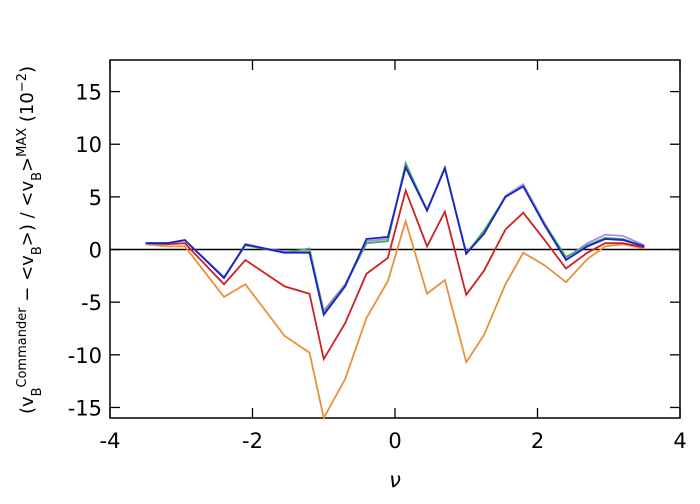  I want to click on x-tick-label: 4, so click(679, 441).